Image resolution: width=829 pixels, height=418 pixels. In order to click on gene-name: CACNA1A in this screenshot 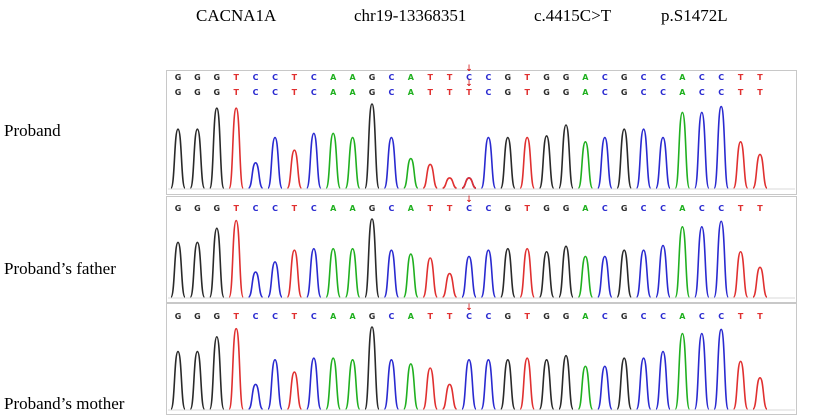, I will do `click(236, 15)`.